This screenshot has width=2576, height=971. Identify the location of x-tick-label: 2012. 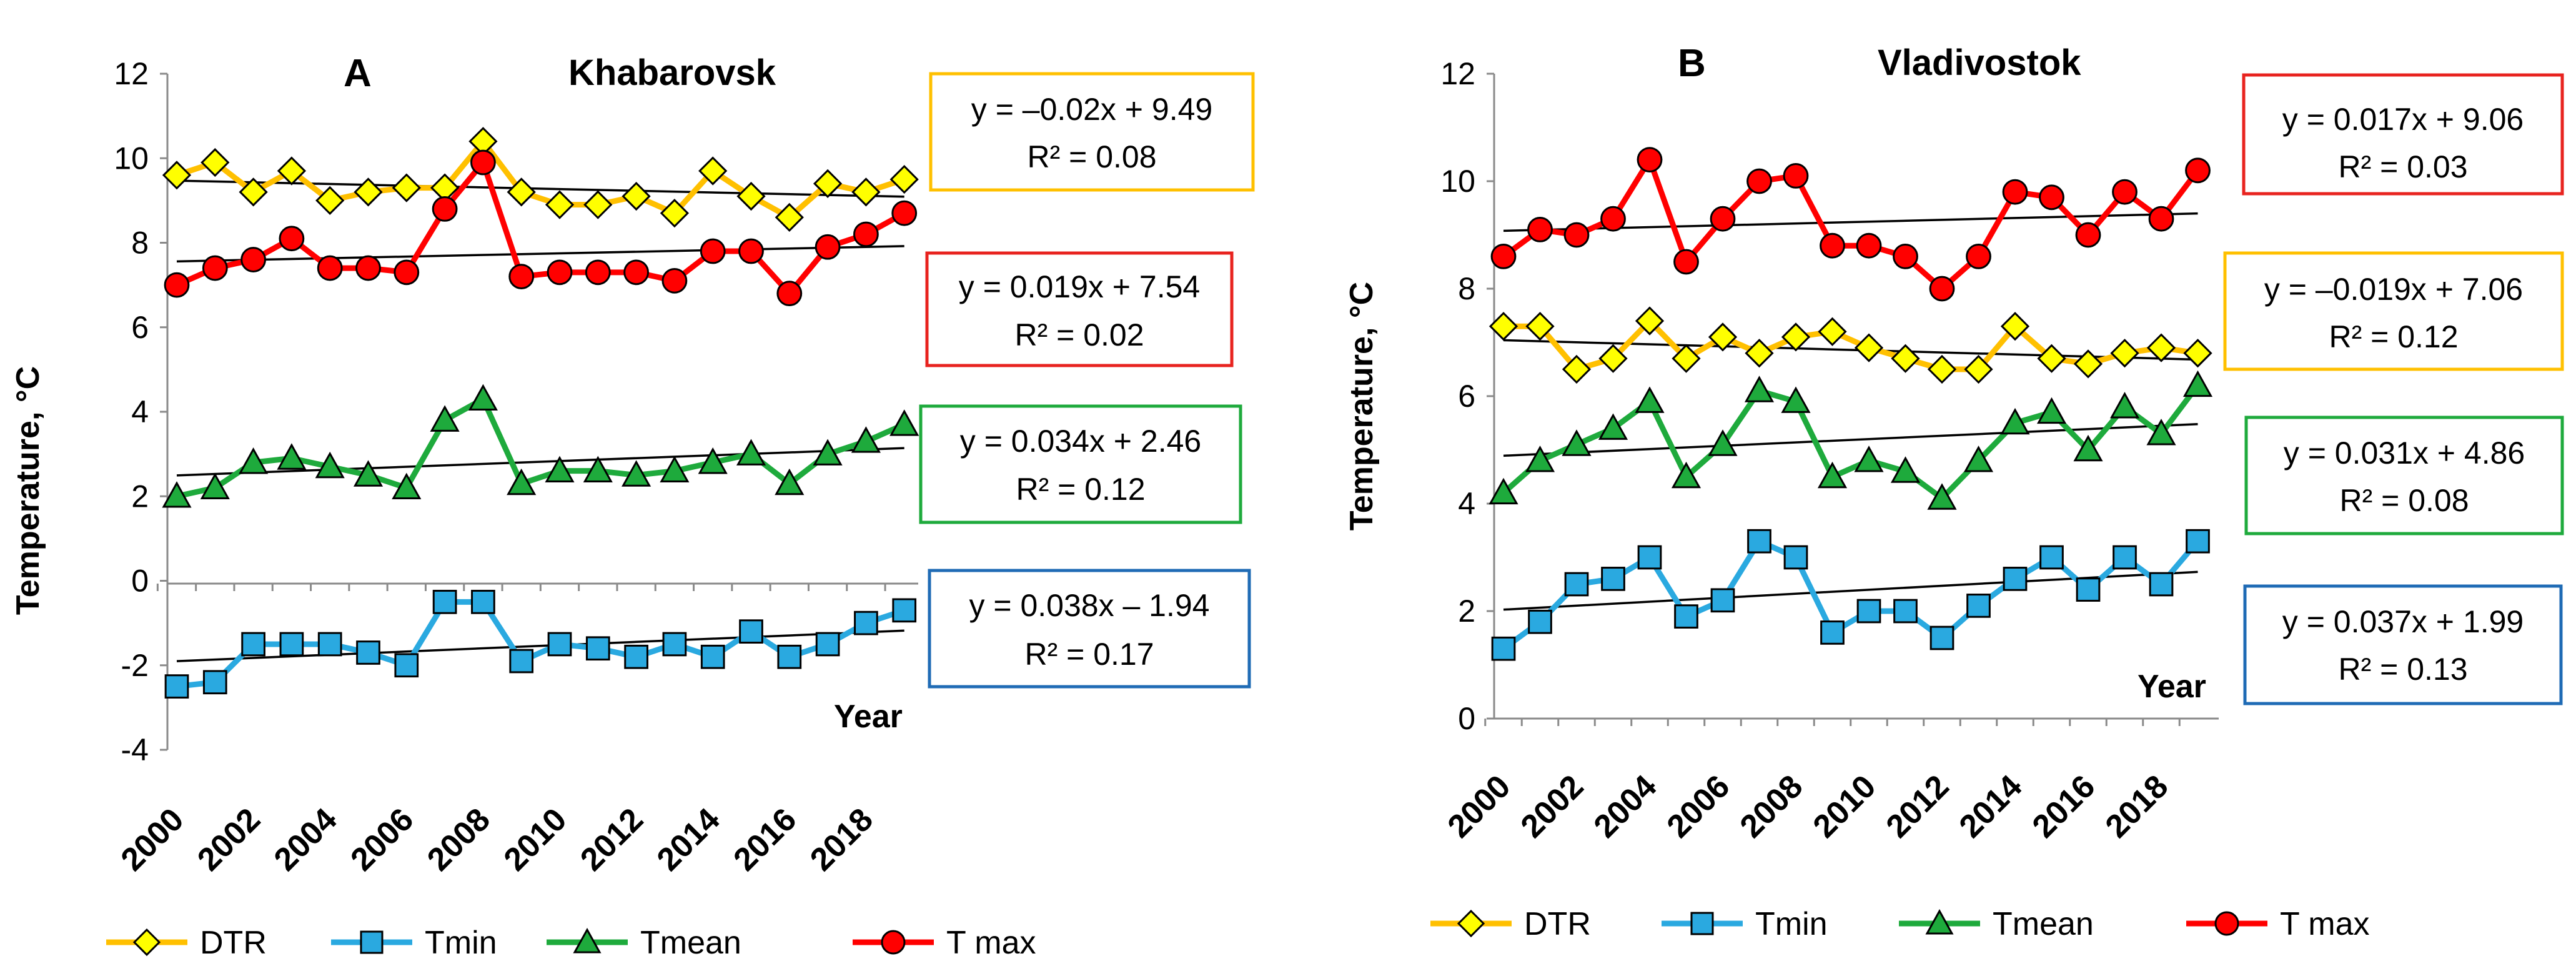
(1918, 807).